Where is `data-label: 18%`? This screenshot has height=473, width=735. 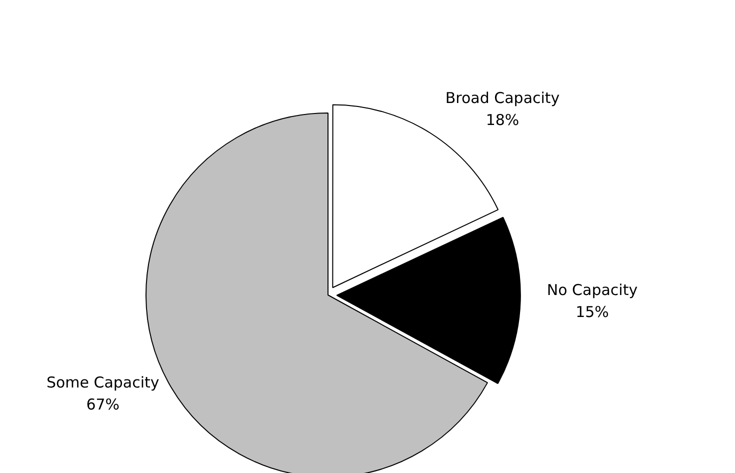 data-label: 18% is located at coordinates (503, 119).